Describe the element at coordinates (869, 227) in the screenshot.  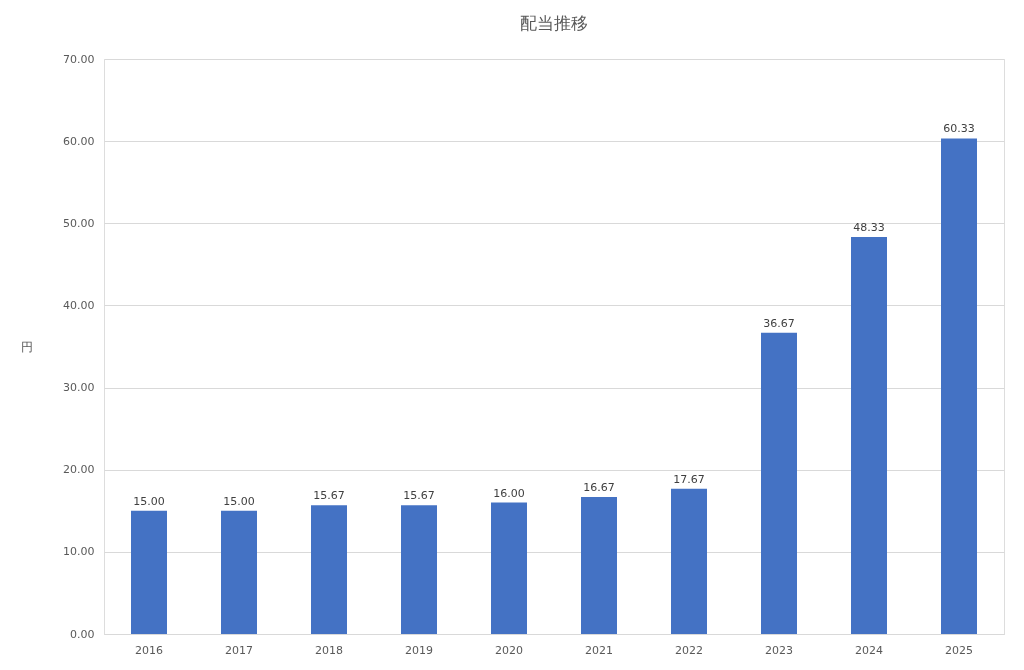
I see `data-label: 48.33` at that location.